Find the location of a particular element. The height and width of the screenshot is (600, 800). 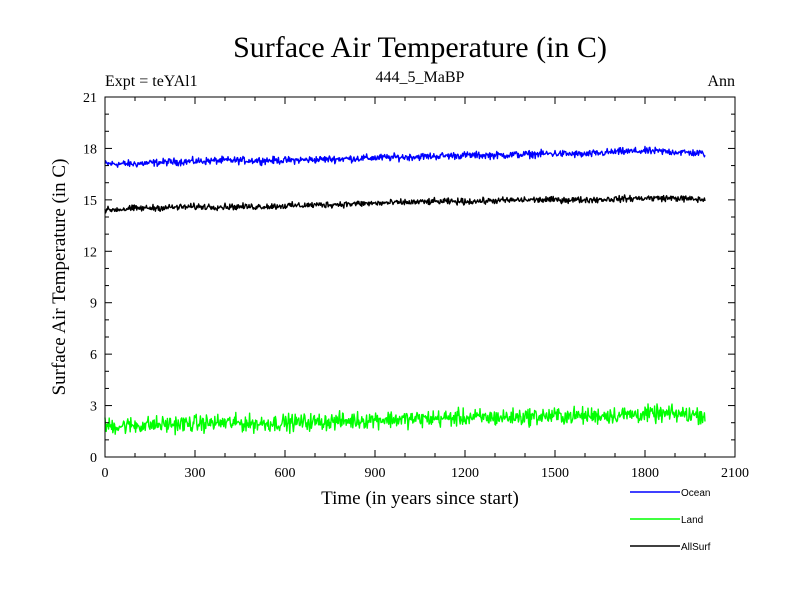

x-tick-label: 600 is located at coordinates (285, 473).